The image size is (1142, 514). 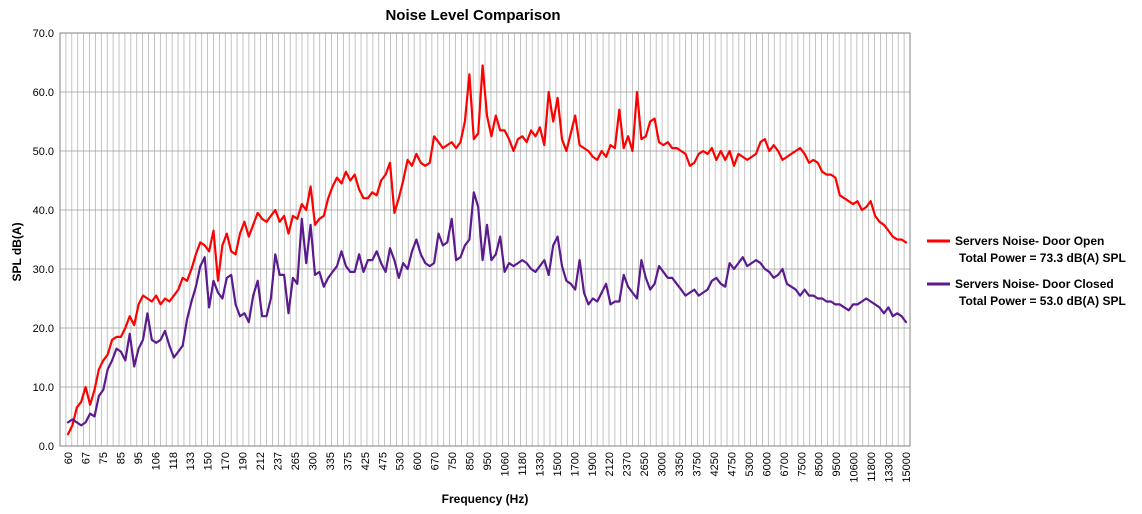 What do you see at coordinates (1042, 258) in the screenshot?
I see `legend-sublabel-door-open: Total Power = 73.3 dB(A) SPL` at bounding box center [1042, 258].